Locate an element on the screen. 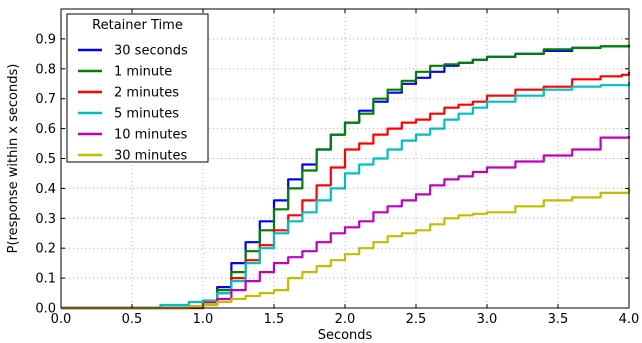 The width and height of the screenshot is (642, 343). x-tick-label: 0.5 is located at coordinates (132, 319).